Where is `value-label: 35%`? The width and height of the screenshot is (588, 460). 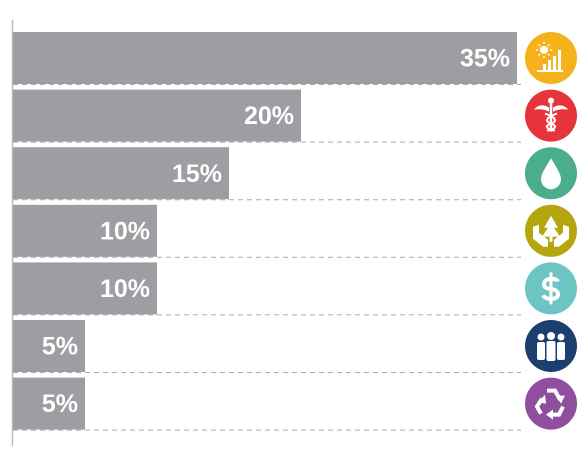
value-label: 35% is located at coordinates (485, 59).